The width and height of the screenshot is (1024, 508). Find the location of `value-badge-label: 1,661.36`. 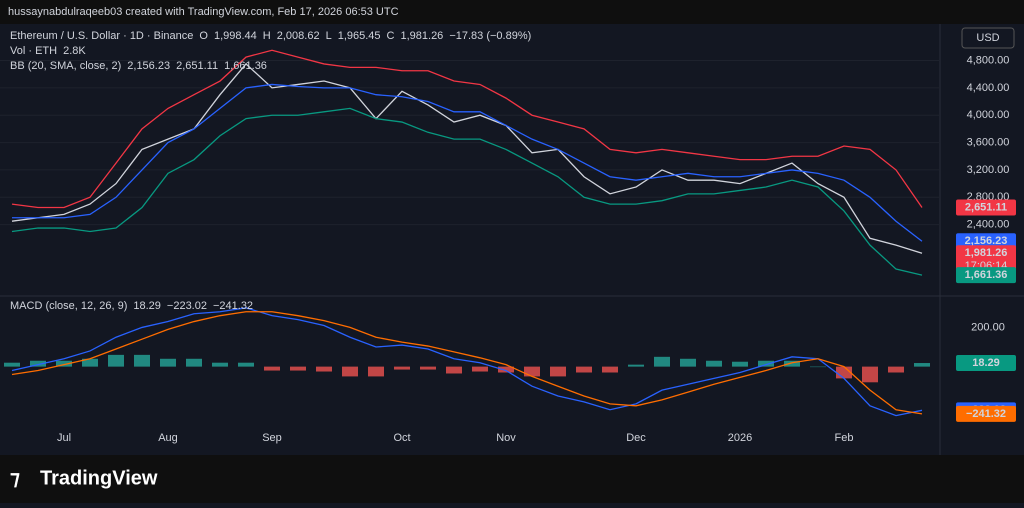

value-badge-label: 1,661.36 is located at coordinates (986, 275).